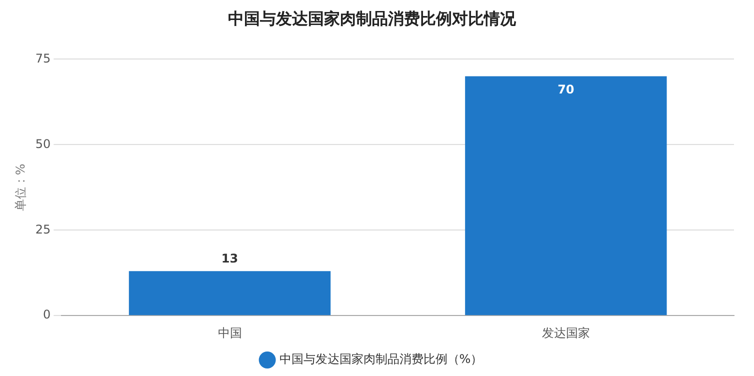  What do you see at coordinates (43, 58) in the screenshot?
I see `y-tick-label: 75` at bounding box center [43, 58].